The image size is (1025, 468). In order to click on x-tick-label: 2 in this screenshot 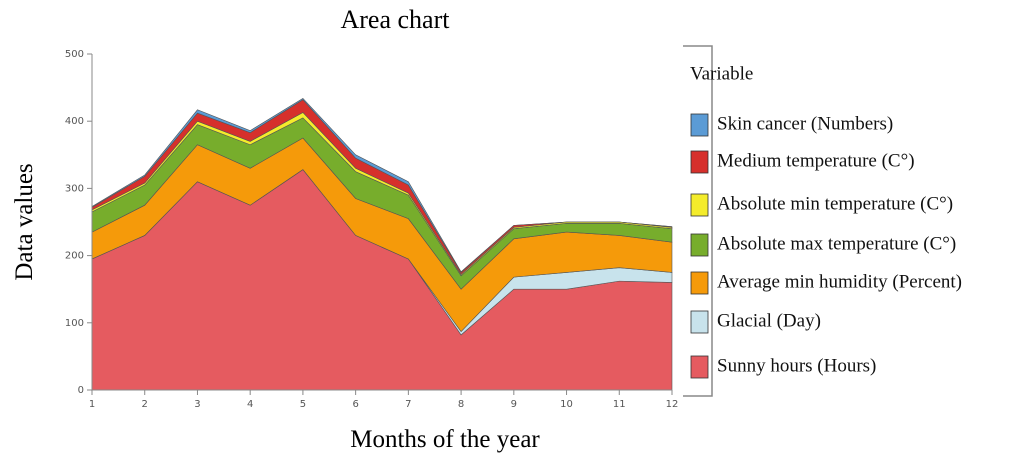, I will do `click(145, 404)`.